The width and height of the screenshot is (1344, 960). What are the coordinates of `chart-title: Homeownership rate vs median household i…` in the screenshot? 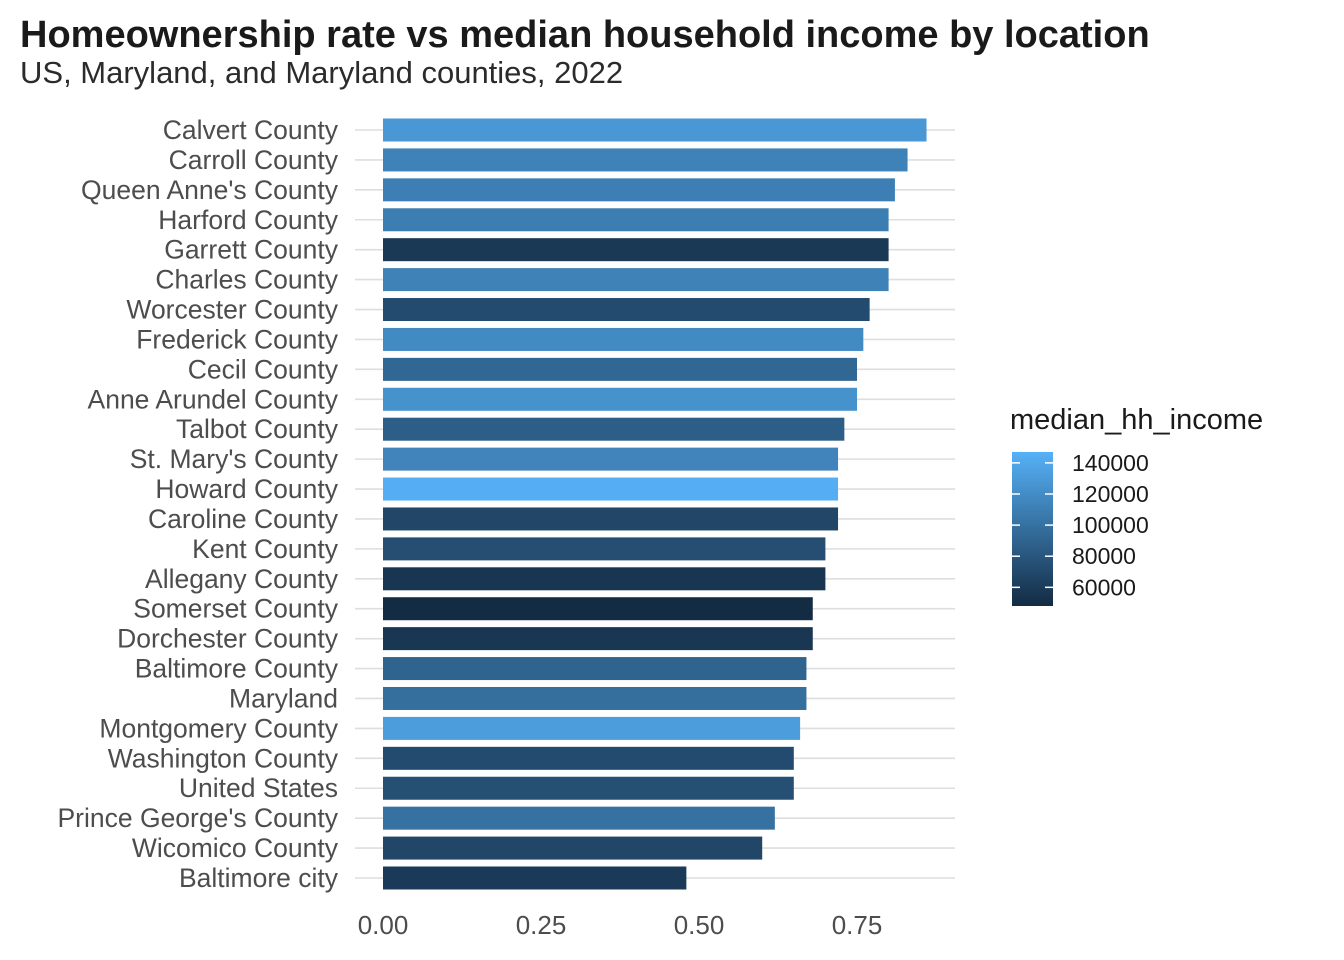 It's located at (585, 35).